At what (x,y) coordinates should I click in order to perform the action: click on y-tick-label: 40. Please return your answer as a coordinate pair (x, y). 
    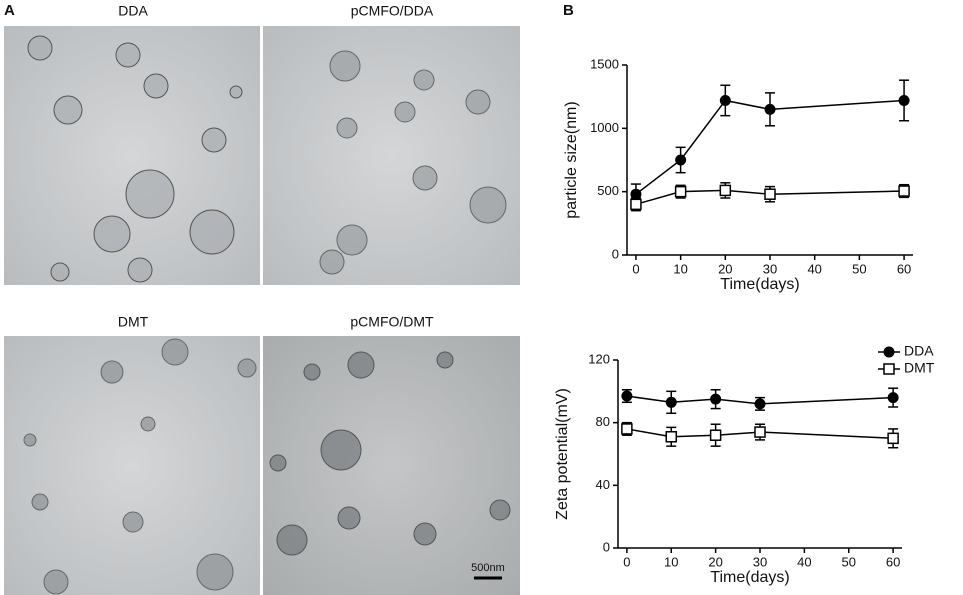
    Looking at the image, I should click on (603, 484).